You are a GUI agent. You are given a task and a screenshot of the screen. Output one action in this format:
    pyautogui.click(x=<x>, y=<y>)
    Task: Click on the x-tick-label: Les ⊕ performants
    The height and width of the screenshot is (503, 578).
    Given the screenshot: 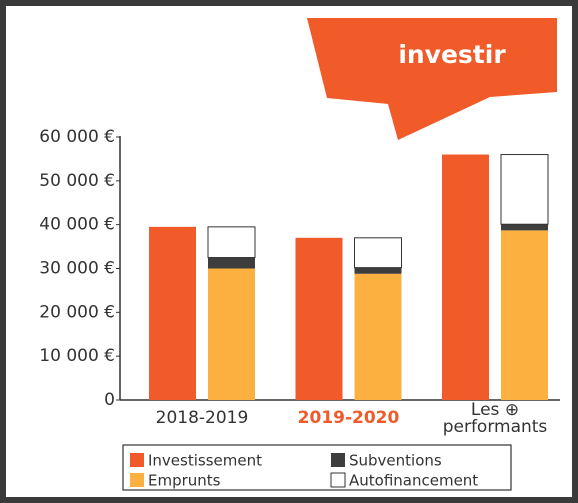 What is the action you would take?
    pyautogui.click(x=495, y=419)
    